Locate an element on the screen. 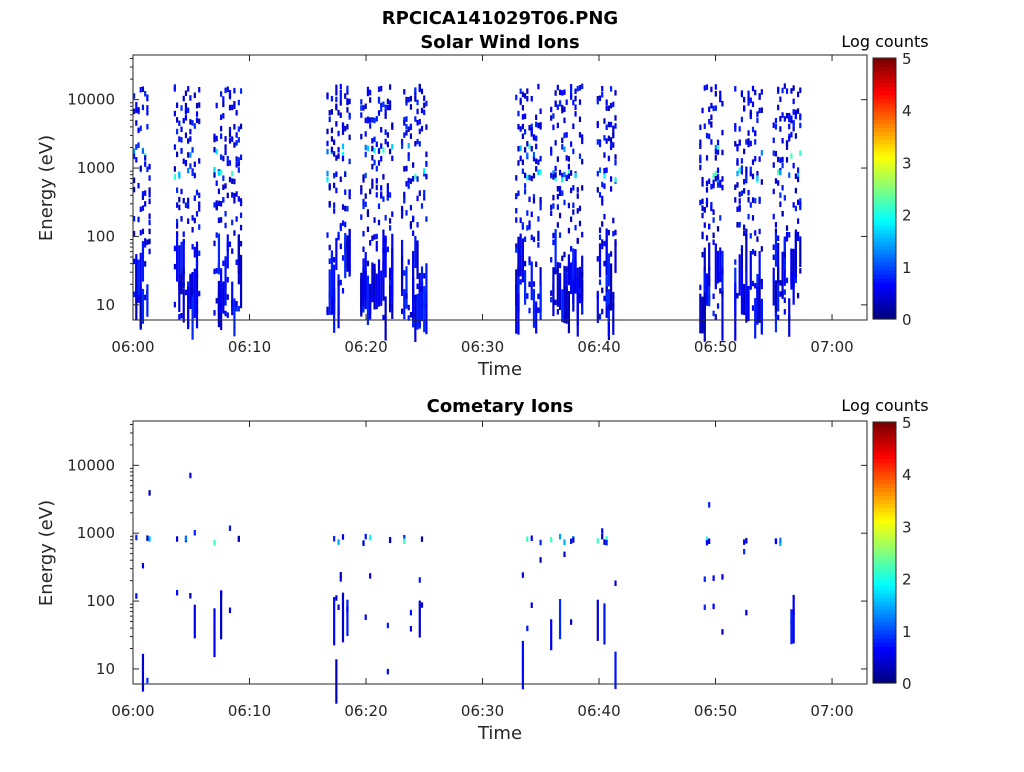 This screenshot has height=772, width=1024. x-tick-label: 06:40 is located at coordinates (598, 711).